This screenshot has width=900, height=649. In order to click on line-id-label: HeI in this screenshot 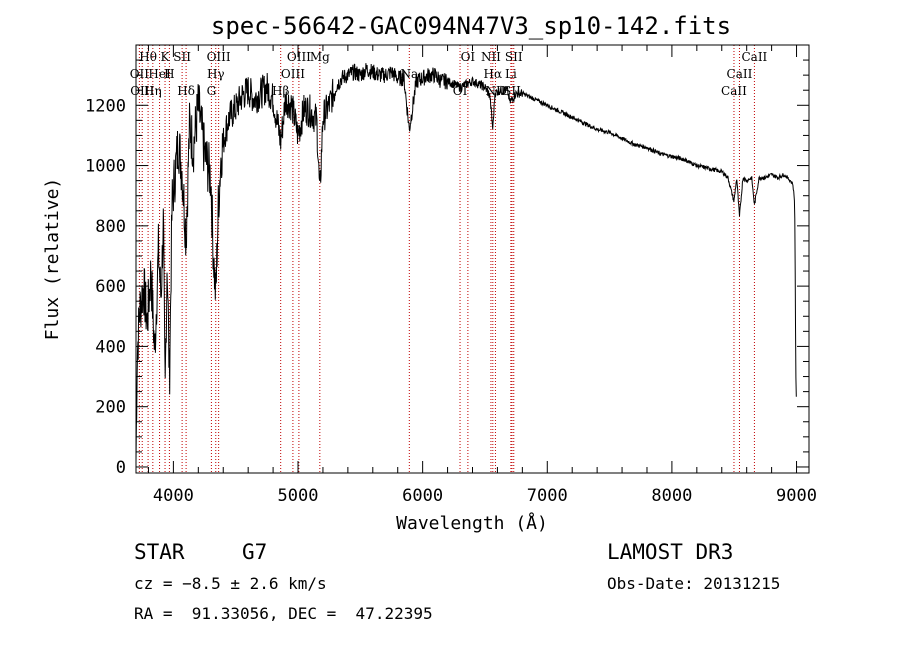, I will do `click(159, 74)`.